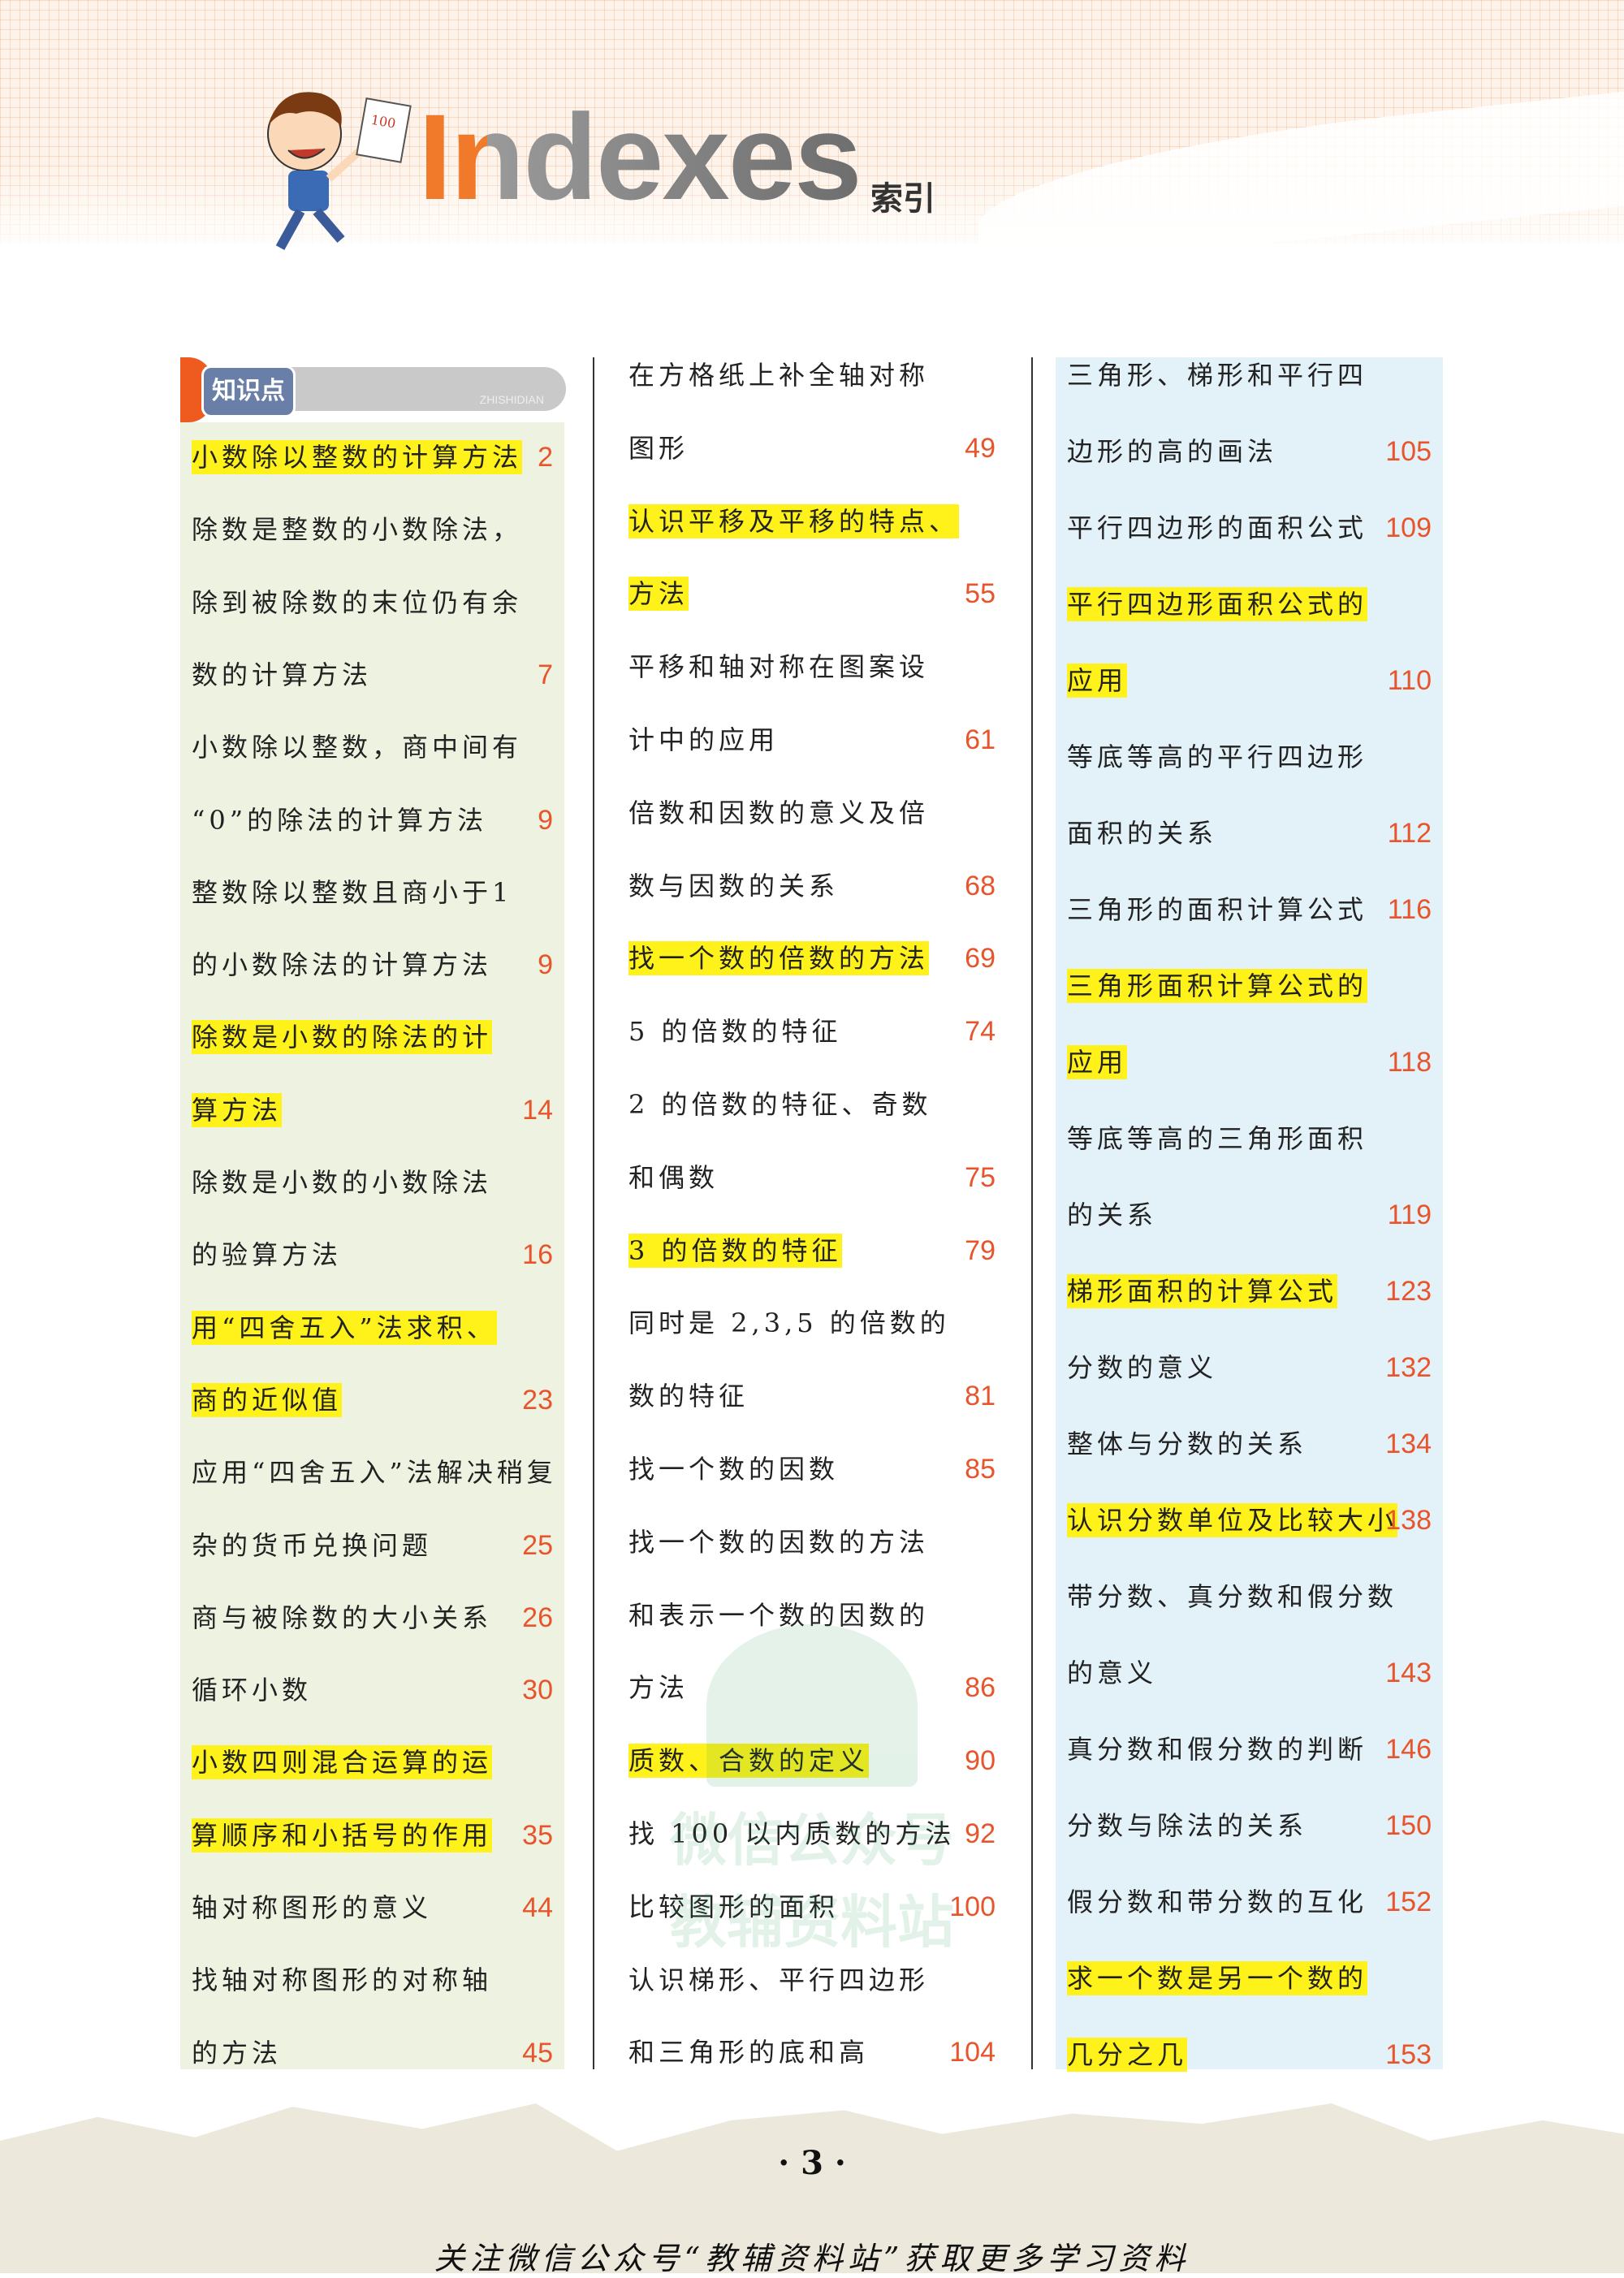 This screenshot has width=1624, height=2278. I want to click on entry-page-number: 81, so click(980, 1396).